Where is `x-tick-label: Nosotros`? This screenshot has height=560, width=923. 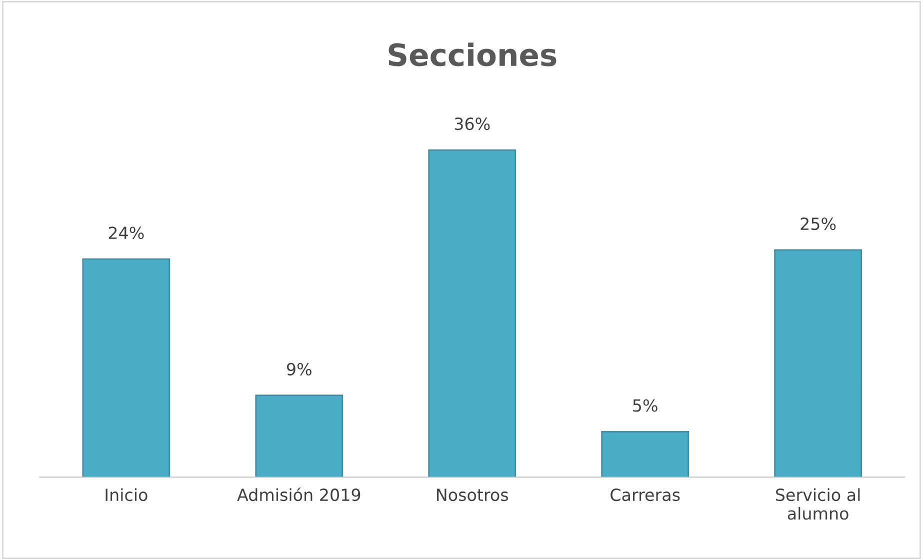 x-tick-label: Nosotros is located at coordinates (472, 495).